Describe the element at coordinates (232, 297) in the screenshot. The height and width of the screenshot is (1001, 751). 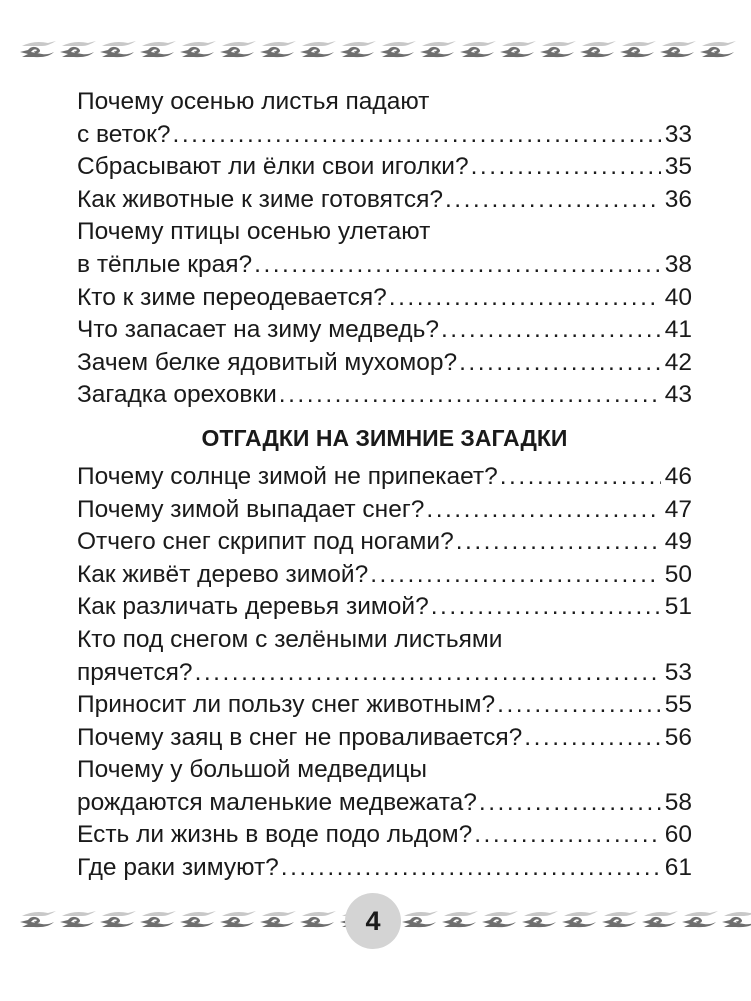
I see `toc-entry-title: Кто к зиме переодевается?` at that location.